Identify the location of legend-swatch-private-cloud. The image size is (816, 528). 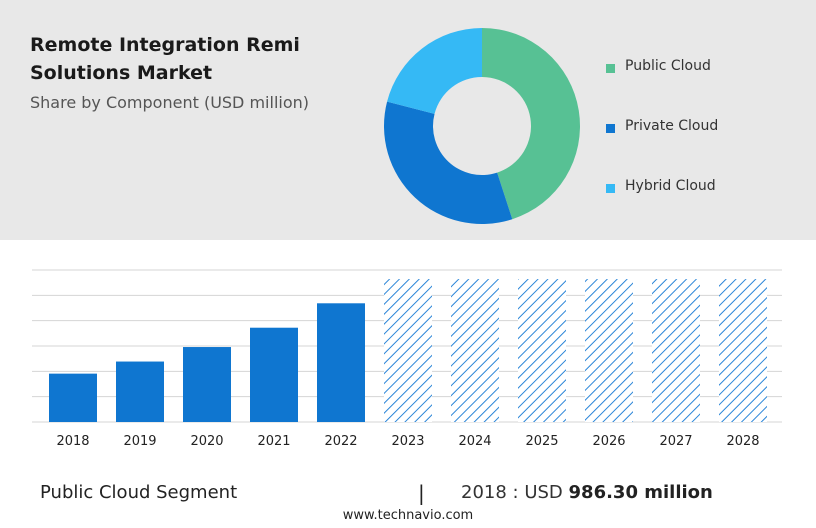
(610, 128).